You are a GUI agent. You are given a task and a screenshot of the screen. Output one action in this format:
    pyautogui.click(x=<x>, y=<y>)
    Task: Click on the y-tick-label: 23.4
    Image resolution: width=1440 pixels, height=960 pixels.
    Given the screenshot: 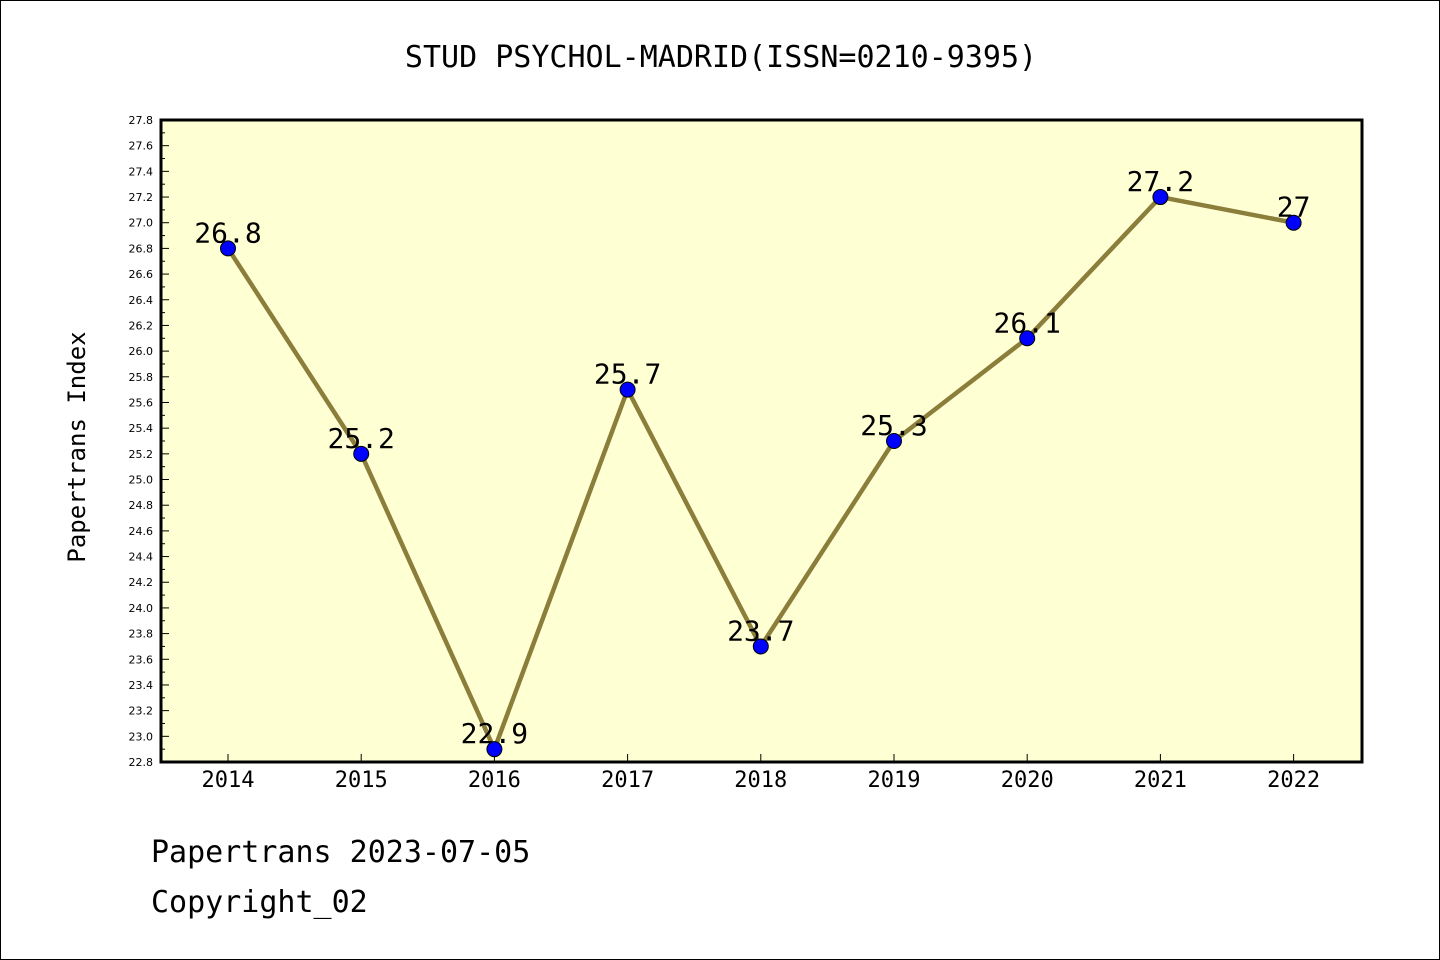 What is the action you would take?
    pyautogui.click(x=141, y=685)
    